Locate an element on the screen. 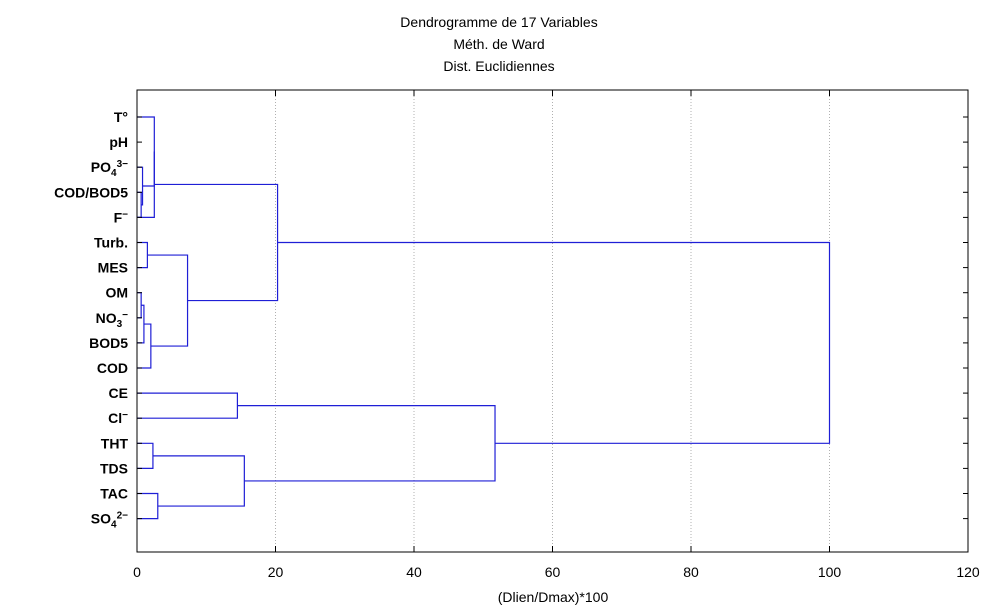  variable-label-text: THT is located at coordinates (115, 443).